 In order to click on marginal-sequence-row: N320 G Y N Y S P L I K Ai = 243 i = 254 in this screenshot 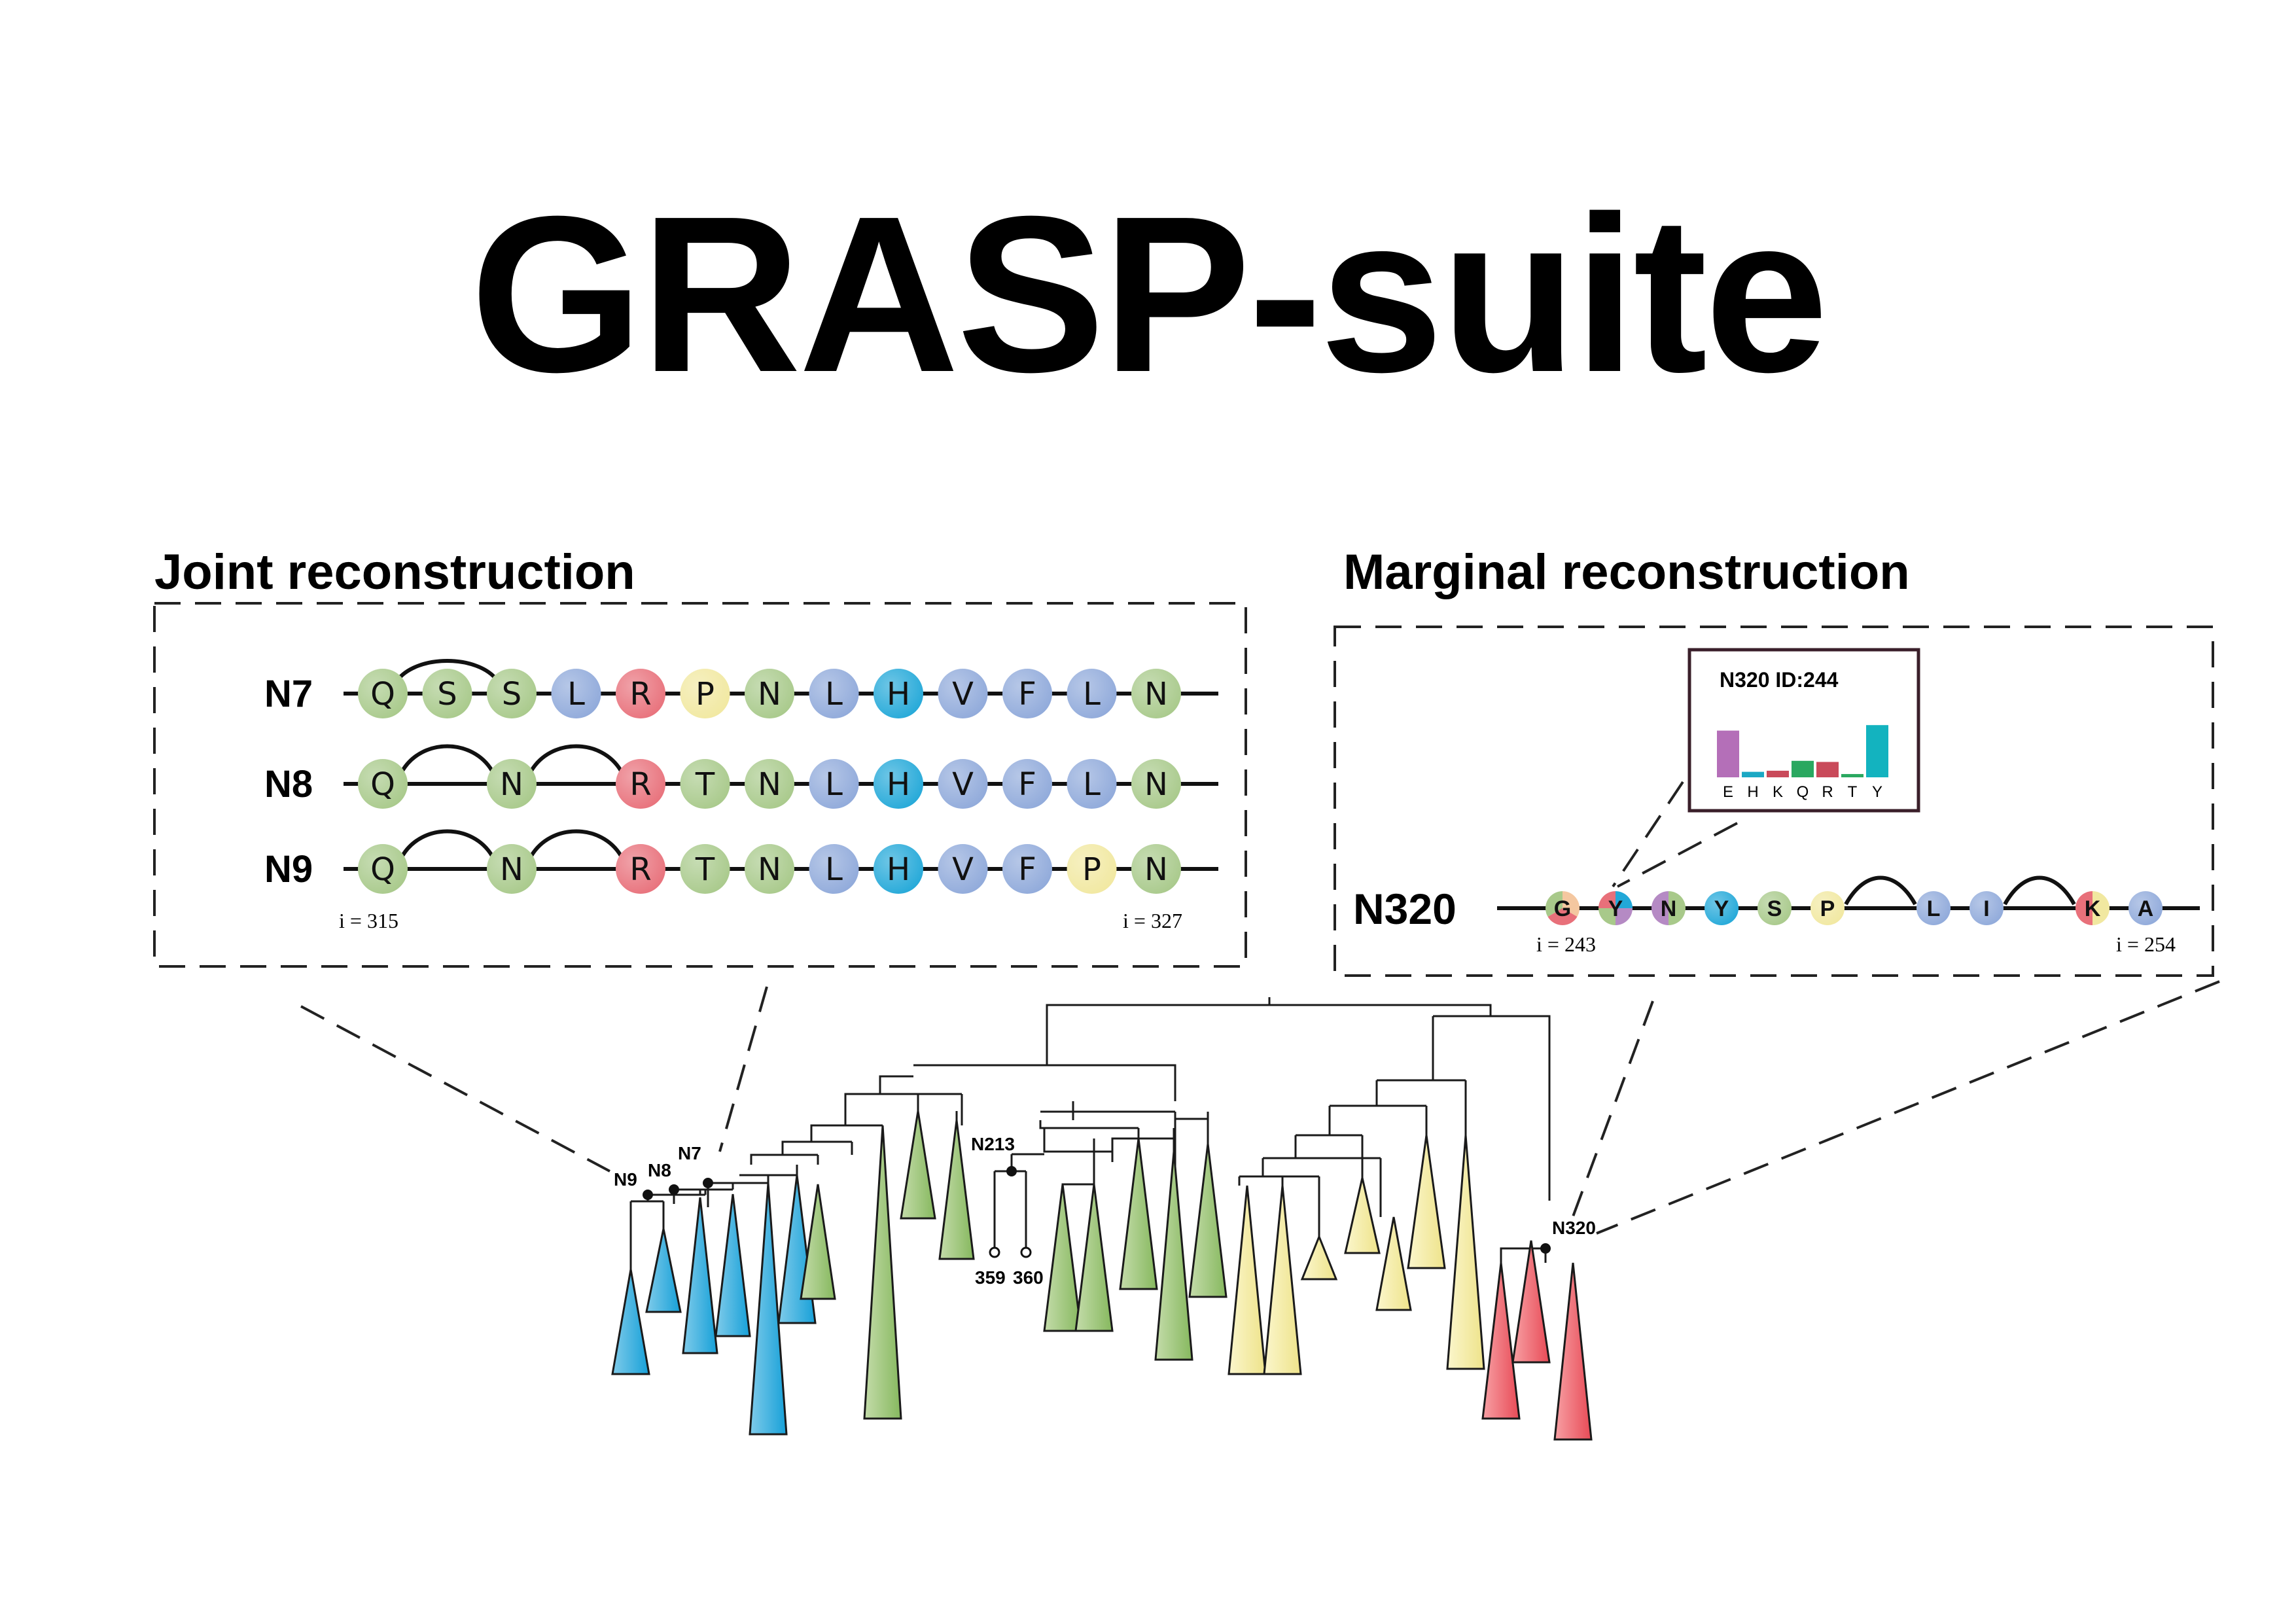, I will do `click(1777, 915)`.